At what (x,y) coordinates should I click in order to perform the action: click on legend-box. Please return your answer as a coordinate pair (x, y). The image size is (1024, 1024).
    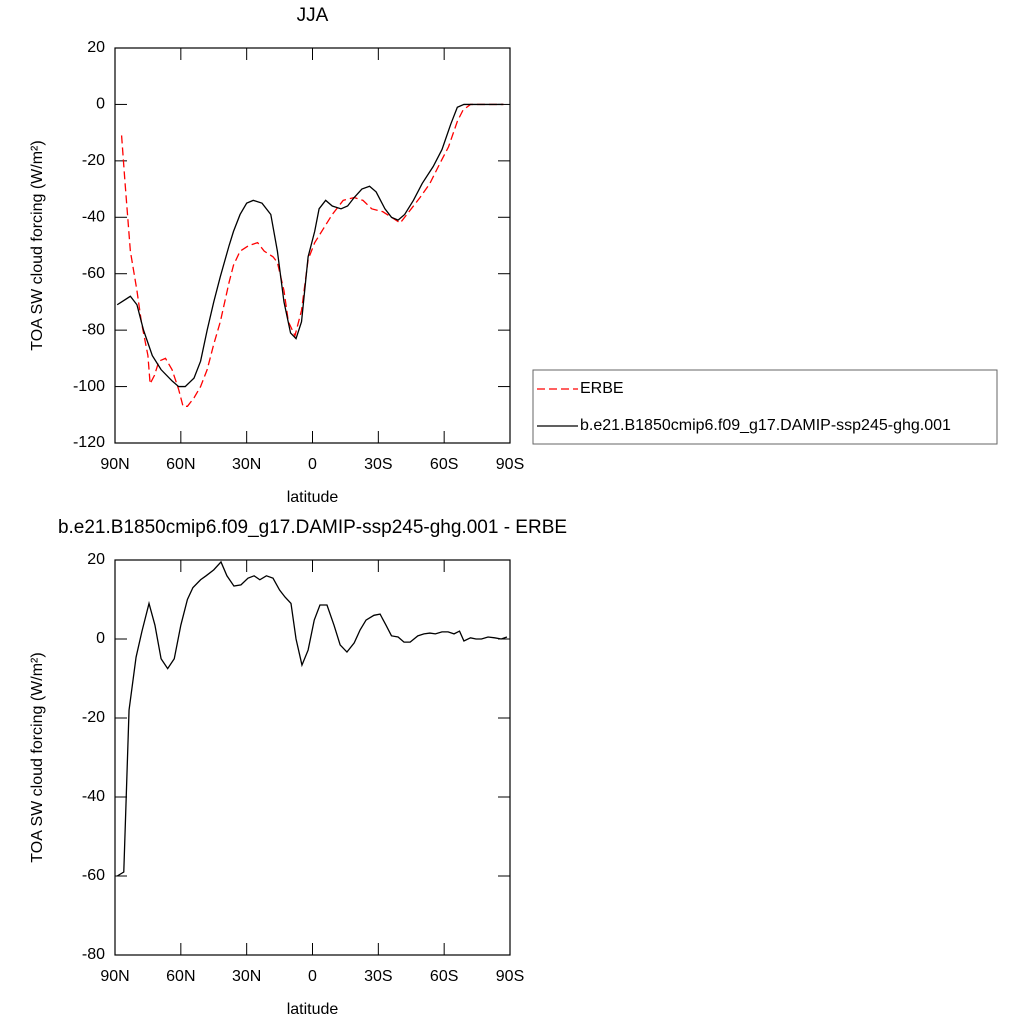
    Looking at the image, I should click on (765, 407).